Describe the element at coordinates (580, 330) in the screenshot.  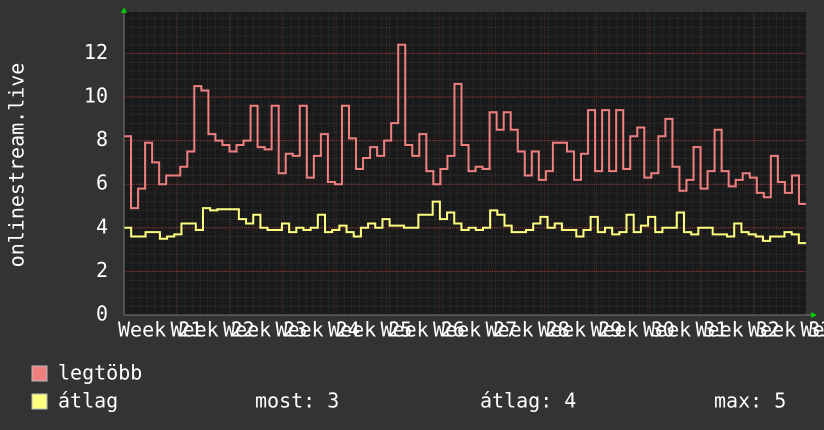
I see `x-tick-label: Week 29` at that location.